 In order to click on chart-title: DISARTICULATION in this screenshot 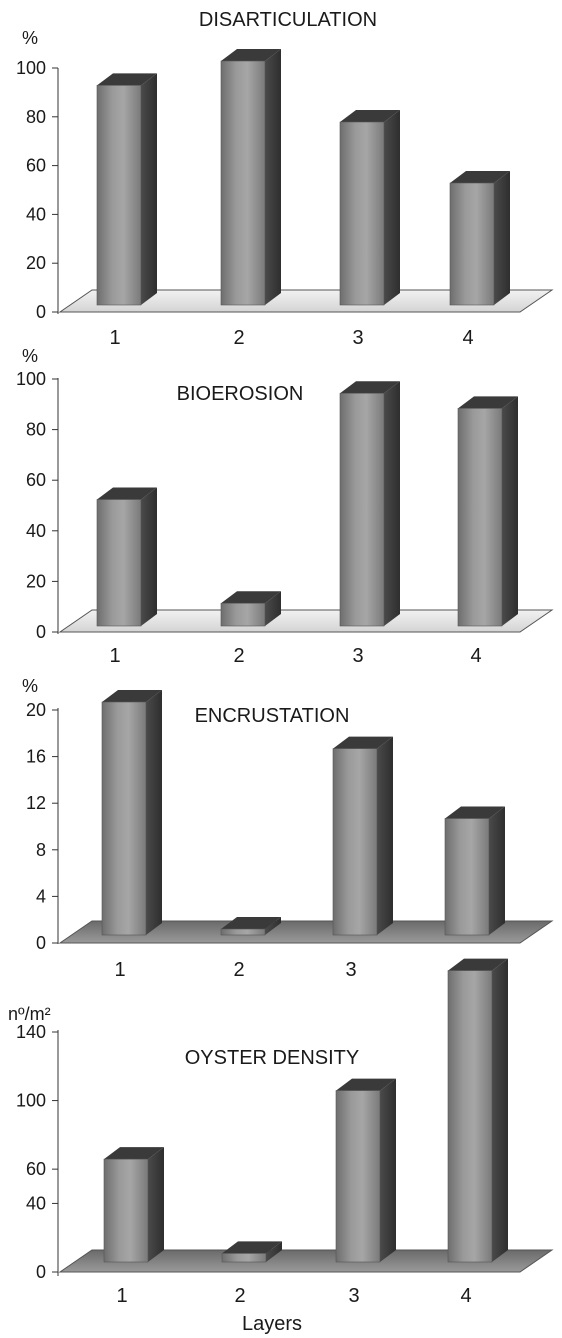, I will do `click(288, 20)`.